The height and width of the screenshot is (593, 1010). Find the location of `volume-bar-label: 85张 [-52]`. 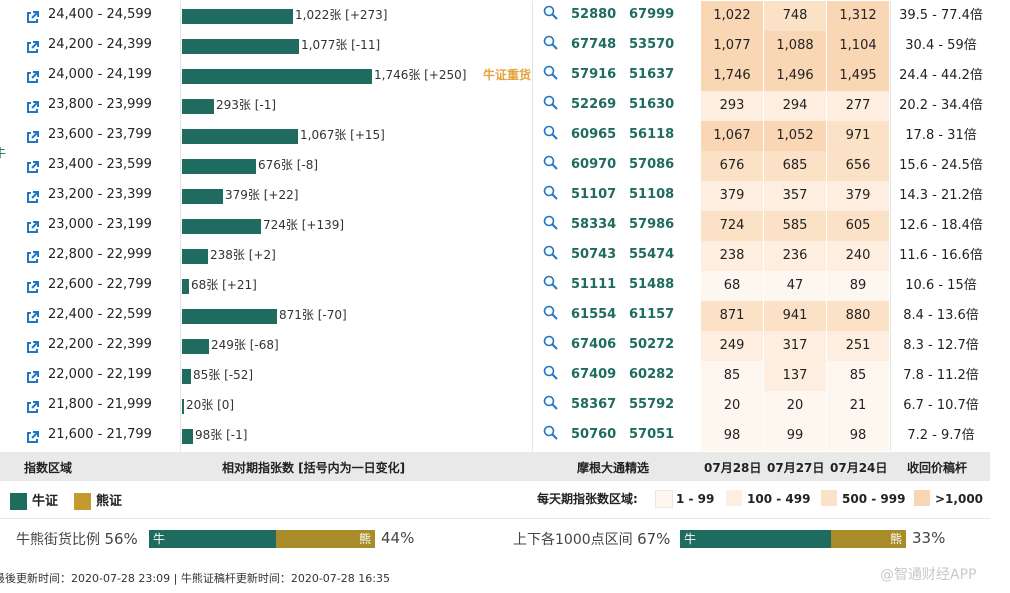

volume-bar-label: 85张 [-52] is located at coordinates (223, 375).